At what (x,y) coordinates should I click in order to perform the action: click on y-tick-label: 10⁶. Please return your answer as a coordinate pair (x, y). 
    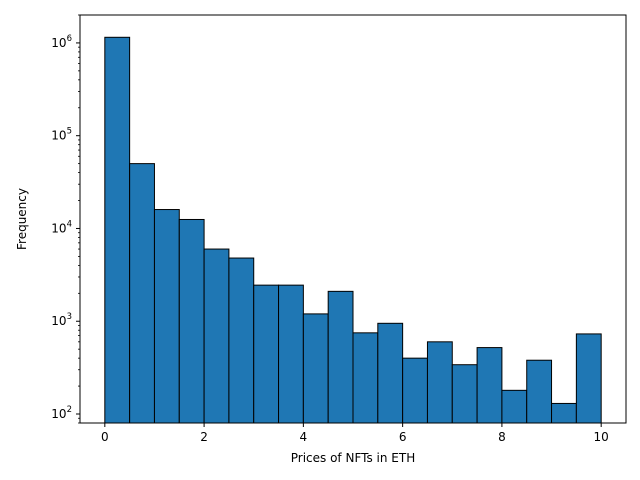
    Looking at the image, I should click on (61, 42).